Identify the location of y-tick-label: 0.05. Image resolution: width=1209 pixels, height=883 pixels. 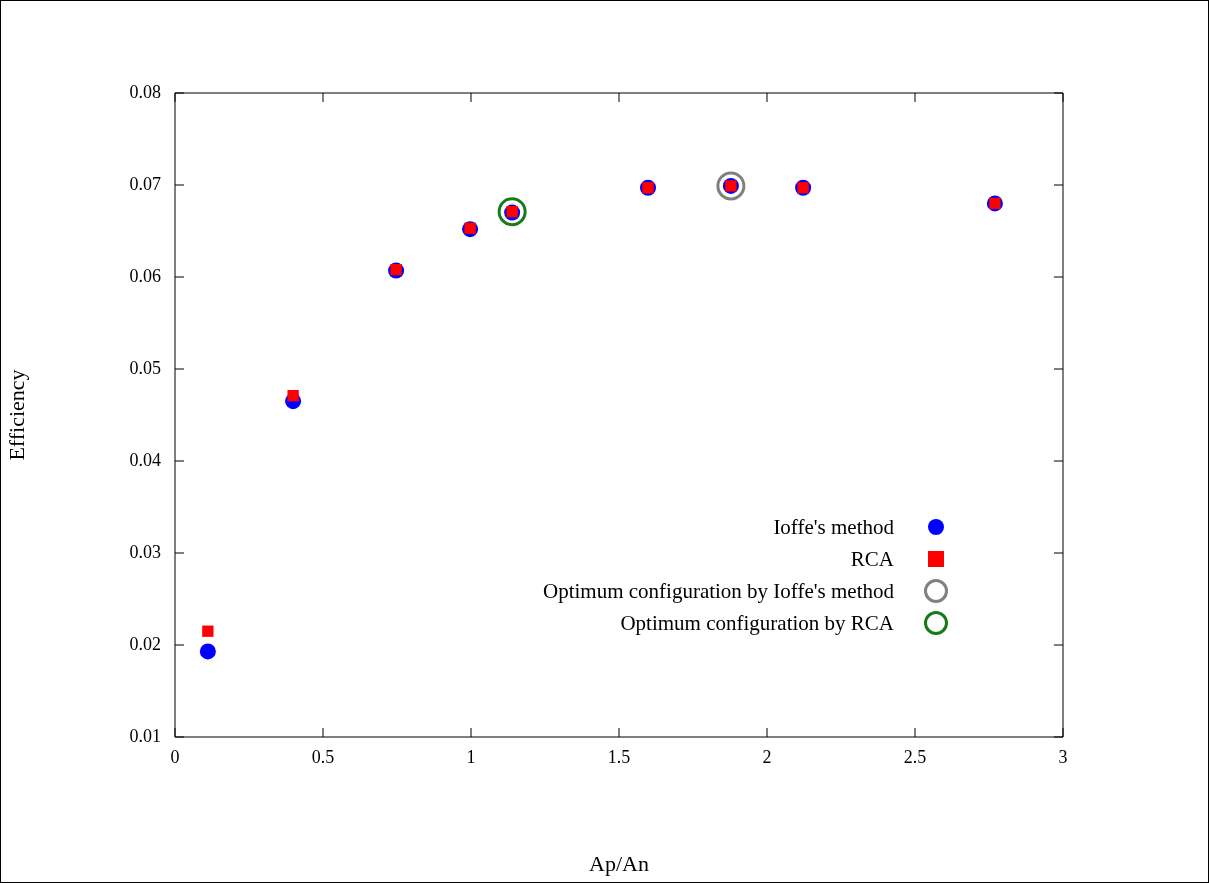
(145, 367).